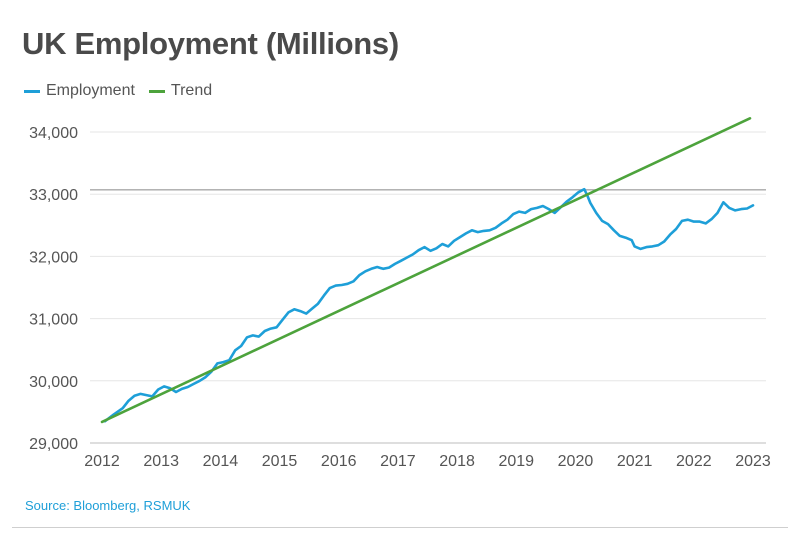 Image resolution: width=800 pixels, height=542 pixels. I want to click on y-tick-label: 30,000, so click(53, 382).